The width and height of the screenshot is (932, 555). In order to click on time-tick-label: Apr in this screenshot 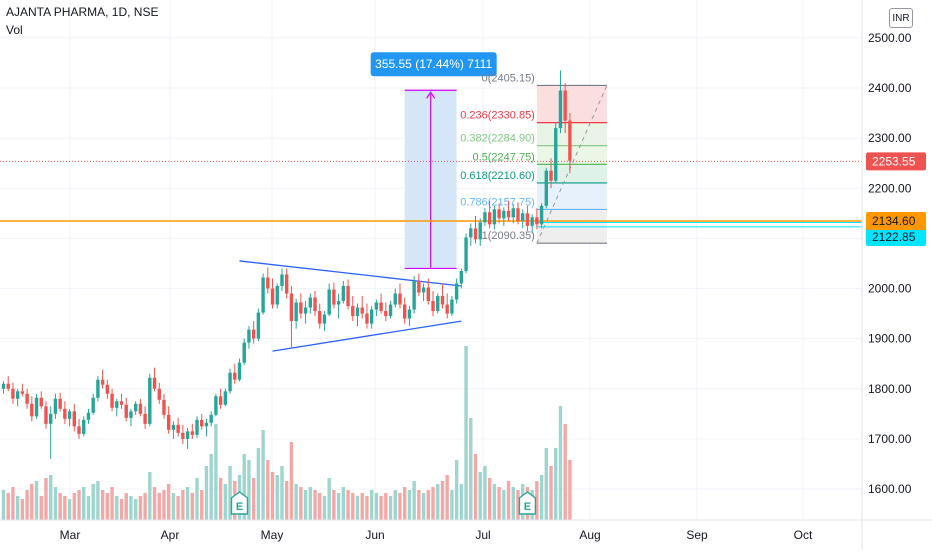, I will do `click(170, 535)`.